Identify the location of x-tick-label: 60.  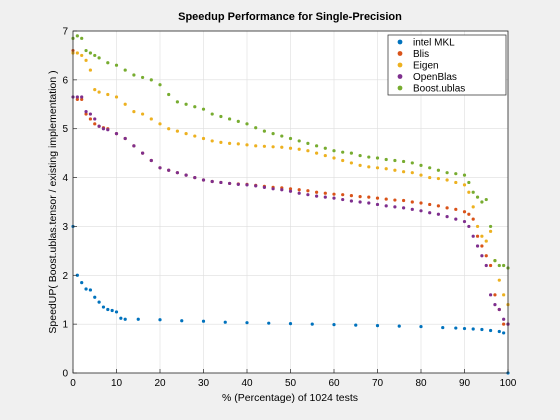
(334, 383).